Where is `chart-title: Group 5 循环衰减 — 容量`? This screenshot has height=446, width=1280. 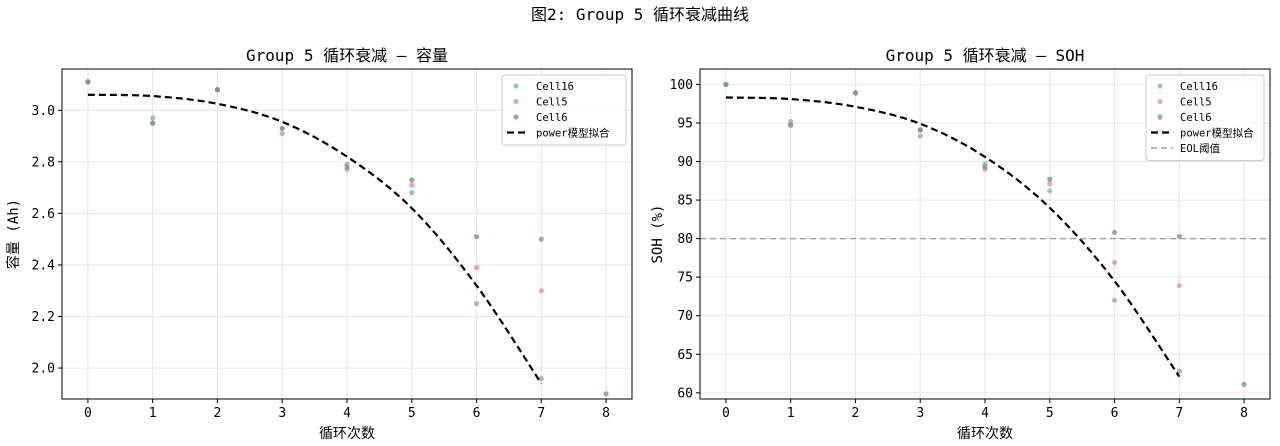 chart-title: Group 5 循环衰减 — 容量 is located at coordinates (347, 55).